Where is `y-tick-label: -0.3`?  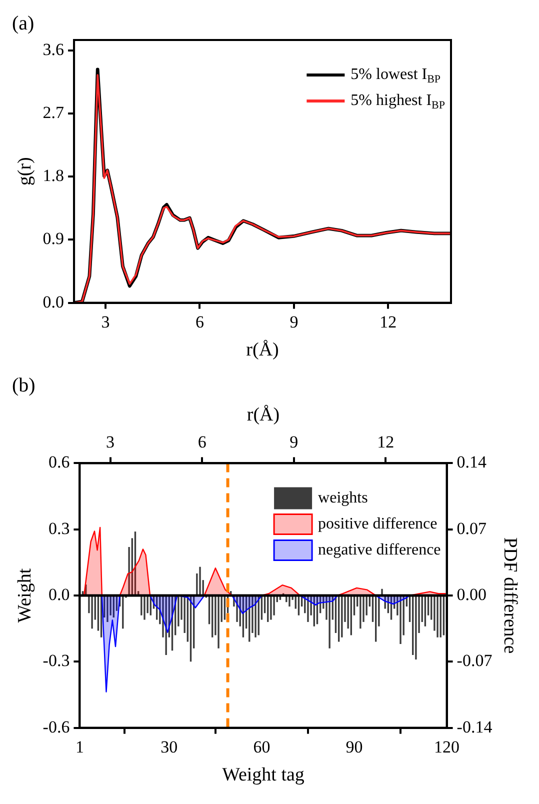 y-tick-label: -0.3 is located at coordinates (56, 660).